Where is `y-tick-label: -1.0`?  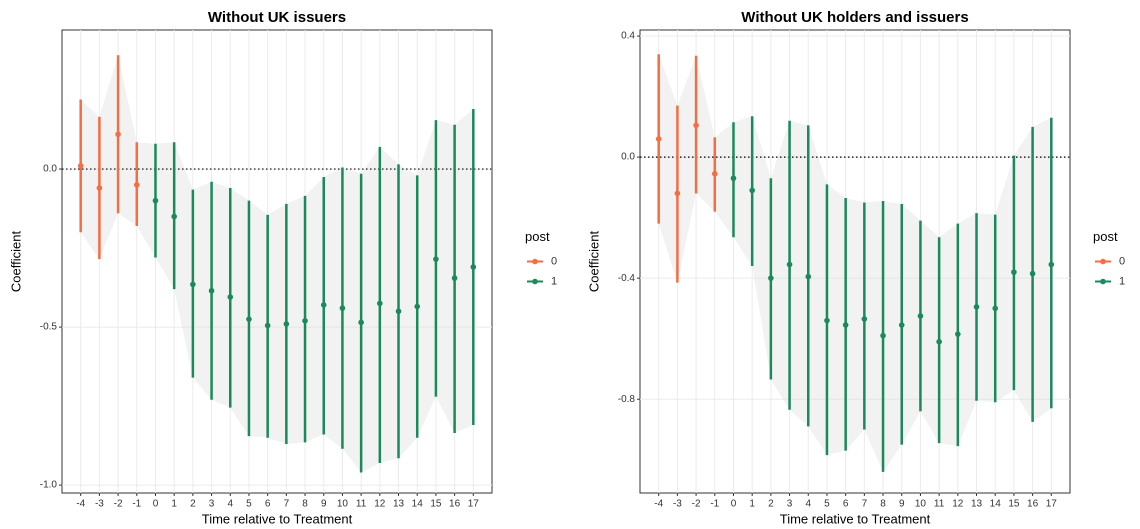 y-tick-label: -1.0 is located at coordinates (49, 485).